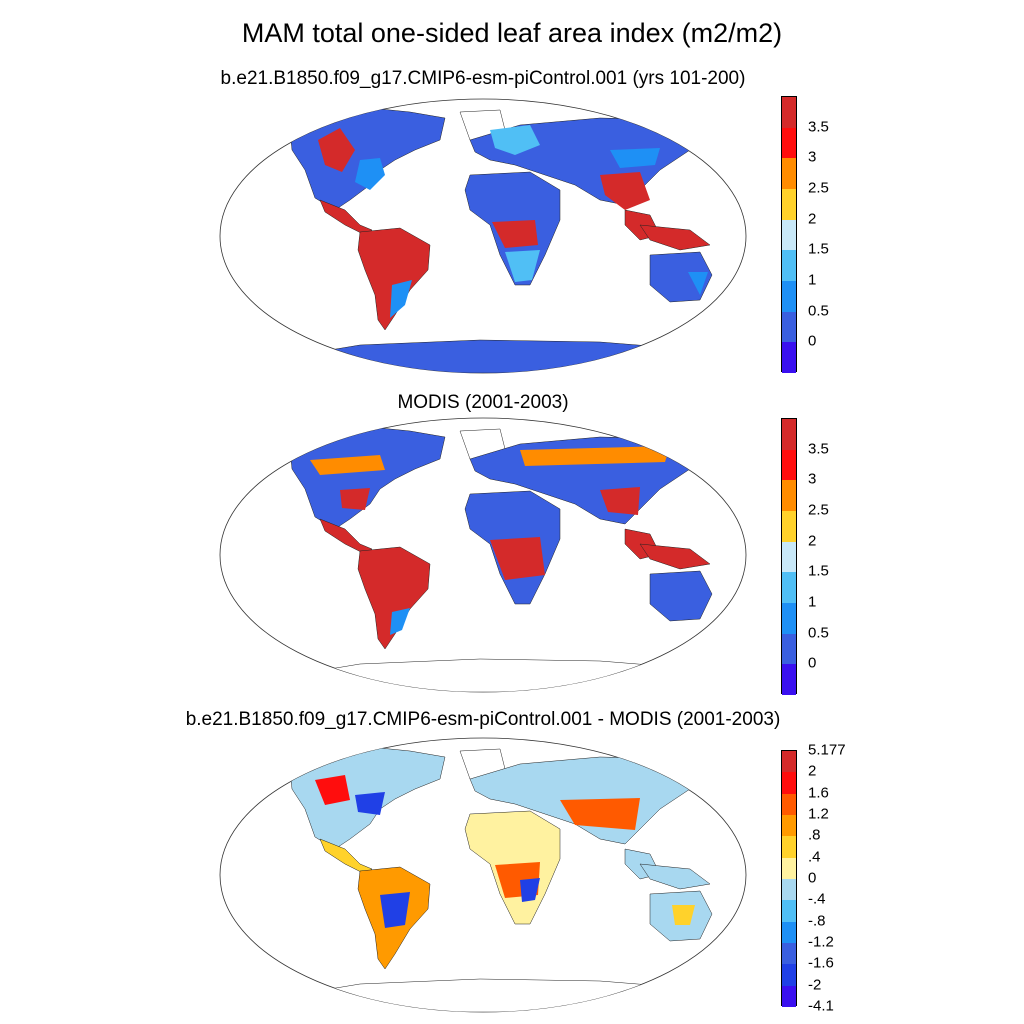 The width and height of the screenshot is (1024, 1024). What do you see at coordinates (818, 793) in the screenshot?
I see `colorbar-tick-label: 1.6` at bounding box center [818, 793].